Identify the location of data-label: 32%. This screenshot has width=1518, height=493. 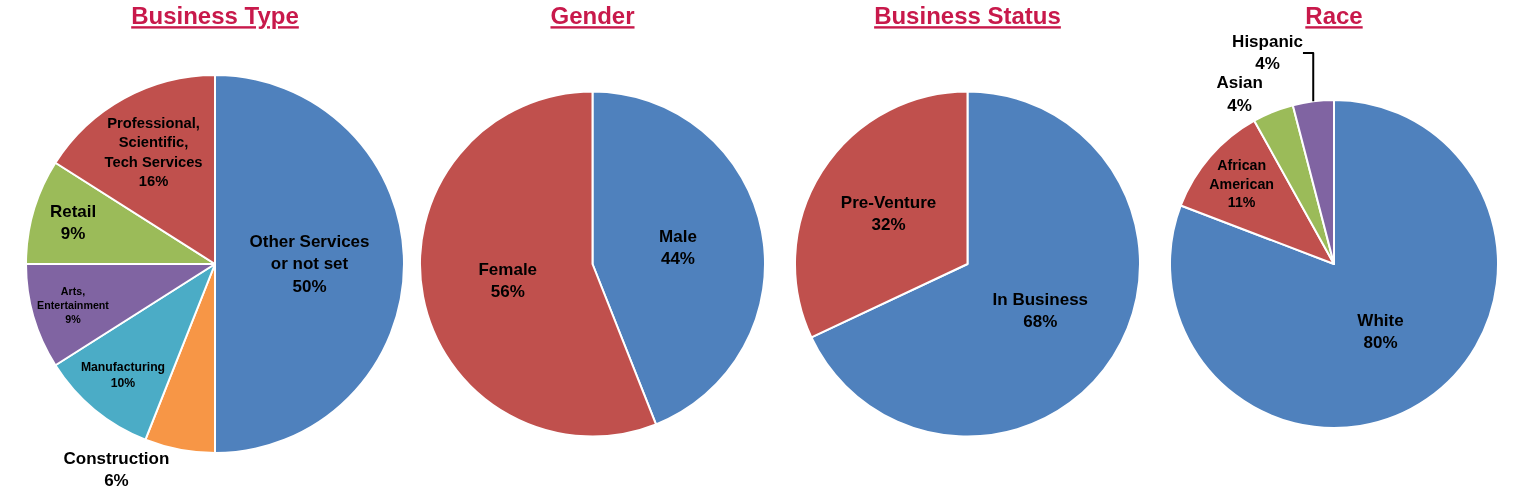
(888, 225).